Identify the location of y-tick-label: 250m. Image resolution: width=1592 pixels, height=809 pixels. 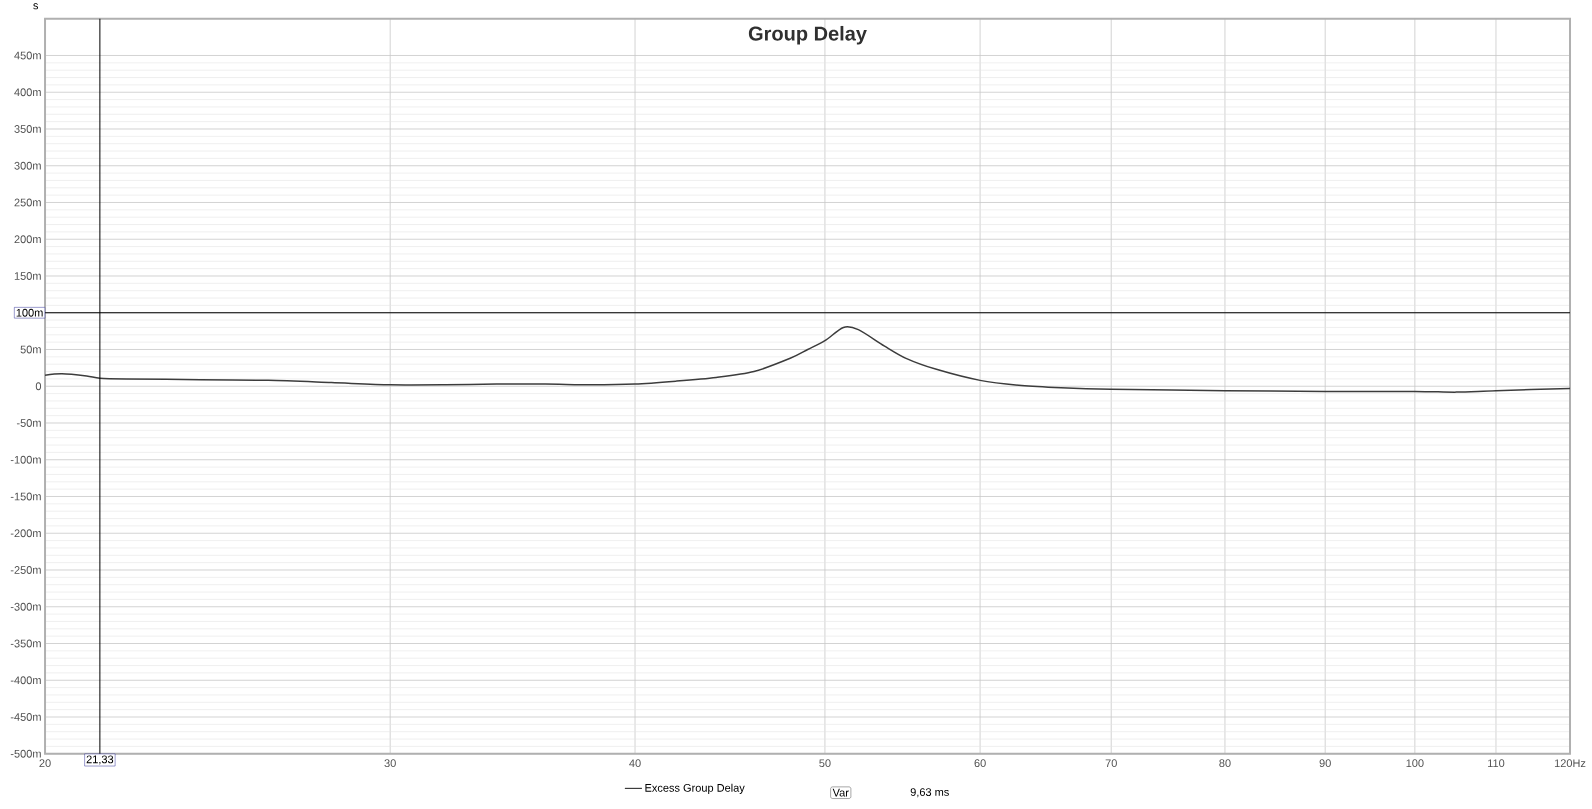
(27, 202).